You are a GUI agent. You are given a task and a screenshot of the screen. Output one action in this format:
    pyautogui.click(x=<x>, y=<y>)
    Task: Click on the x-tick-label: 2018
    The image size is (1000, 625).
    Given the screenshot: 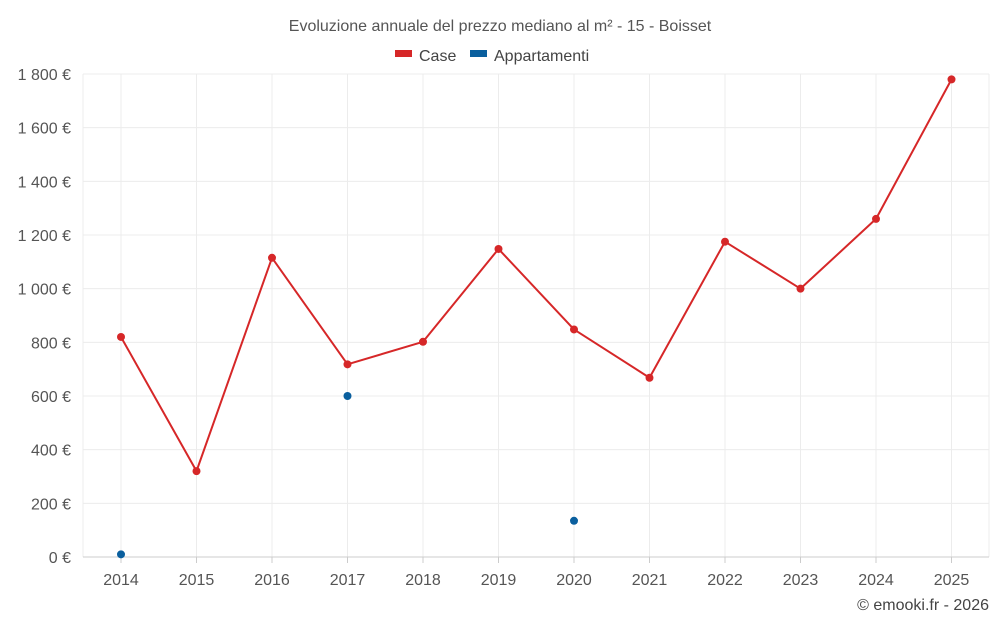 What is the action you would take?
    pyautogui.click(x=423, y=580)
    